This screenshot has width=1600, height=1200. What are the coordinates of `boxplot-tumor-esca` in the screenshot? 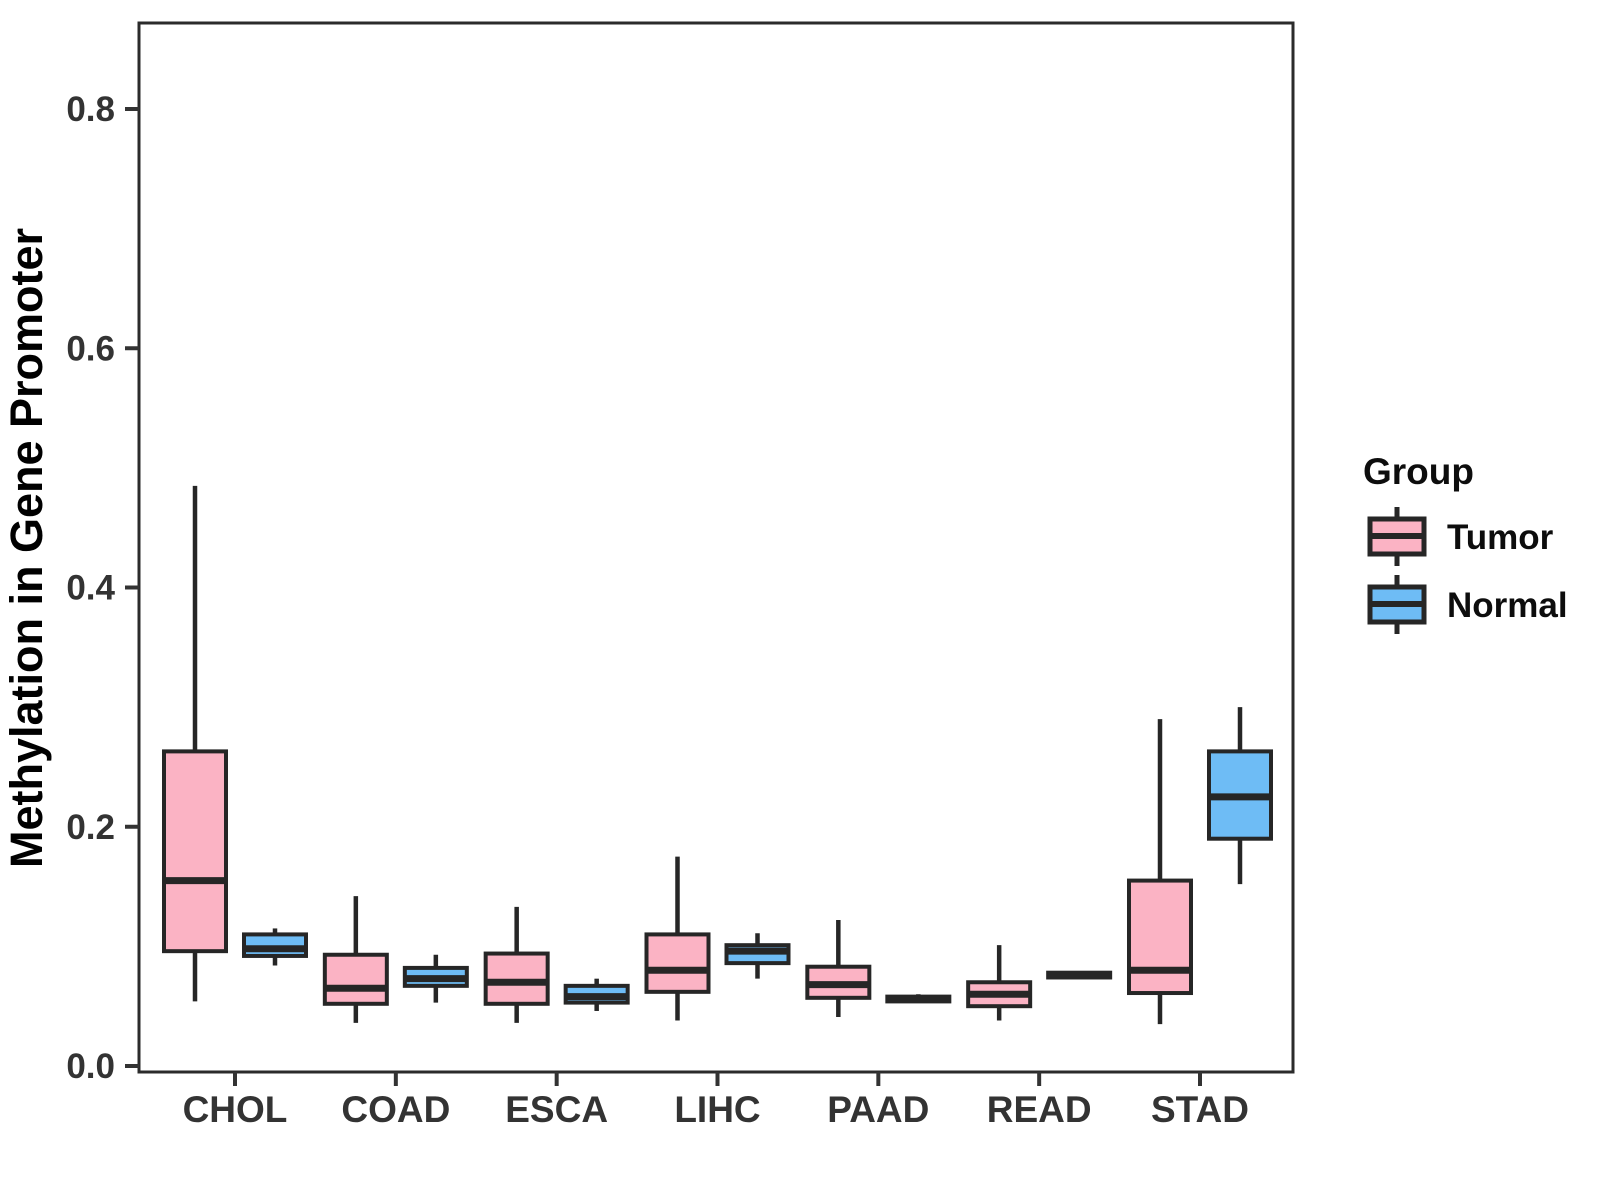 It's located at (516, 964).